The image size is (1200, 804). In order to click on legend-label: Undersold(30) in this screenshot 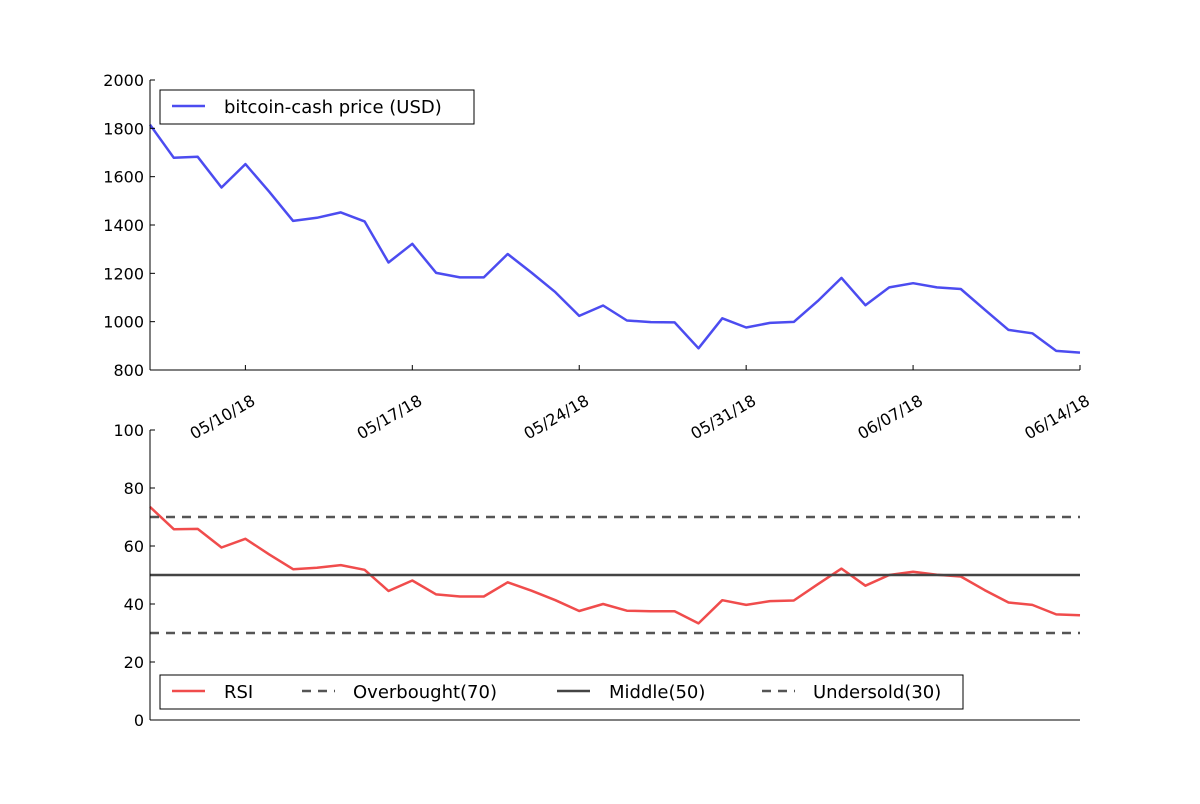, I will do `click(877, 692)`.